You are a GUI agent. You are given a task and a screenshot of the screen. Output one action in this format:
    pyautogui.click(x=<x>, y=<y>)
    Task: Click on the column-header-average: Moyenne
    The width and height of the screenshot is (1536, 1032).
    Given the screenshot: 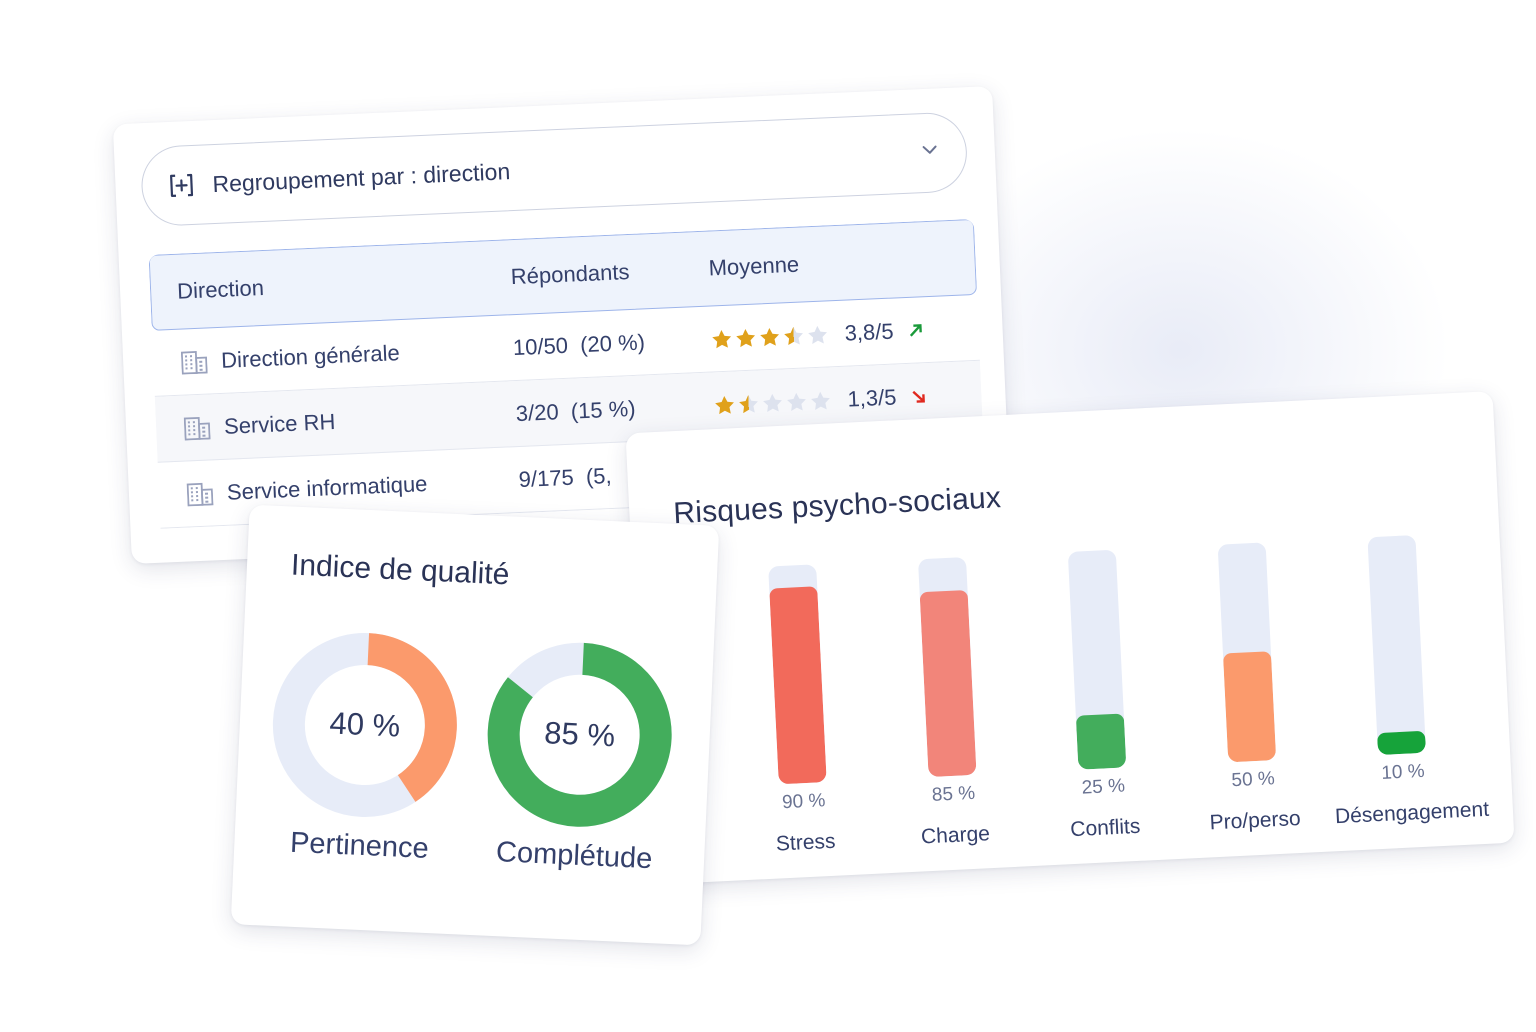 What is the action you would take?
    pyautogui.click(x=754, y=266)
    